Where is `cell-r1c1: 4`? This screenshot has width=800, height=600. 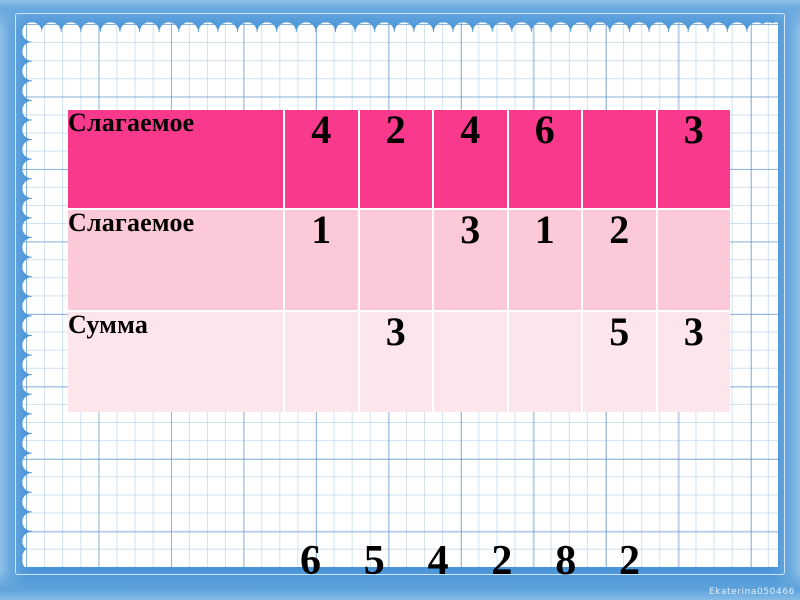 cell-r1c1: 4 is located at coordinates (322, 160).